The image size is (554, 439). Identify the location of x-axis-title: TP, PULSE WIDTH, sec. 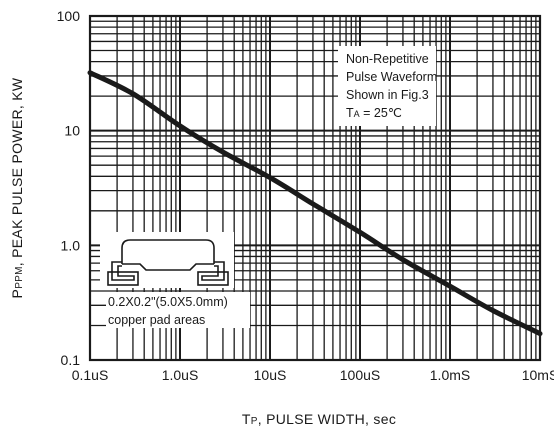
(319, 419).